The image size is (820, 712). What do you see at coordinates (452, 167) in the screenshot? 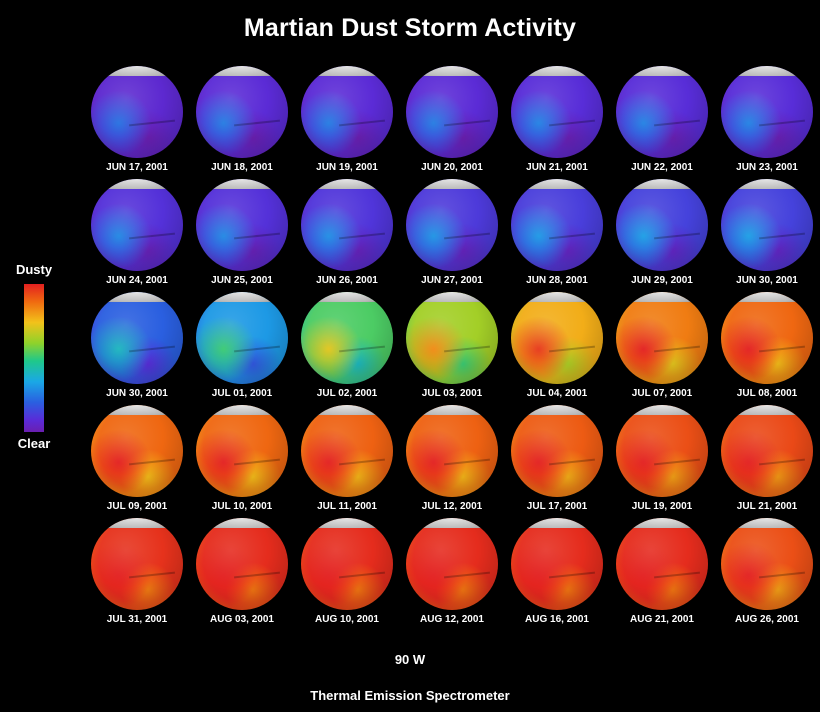
I see `snapshot-date-label: JUN 20, 2001` at bounding box center [452, 167].